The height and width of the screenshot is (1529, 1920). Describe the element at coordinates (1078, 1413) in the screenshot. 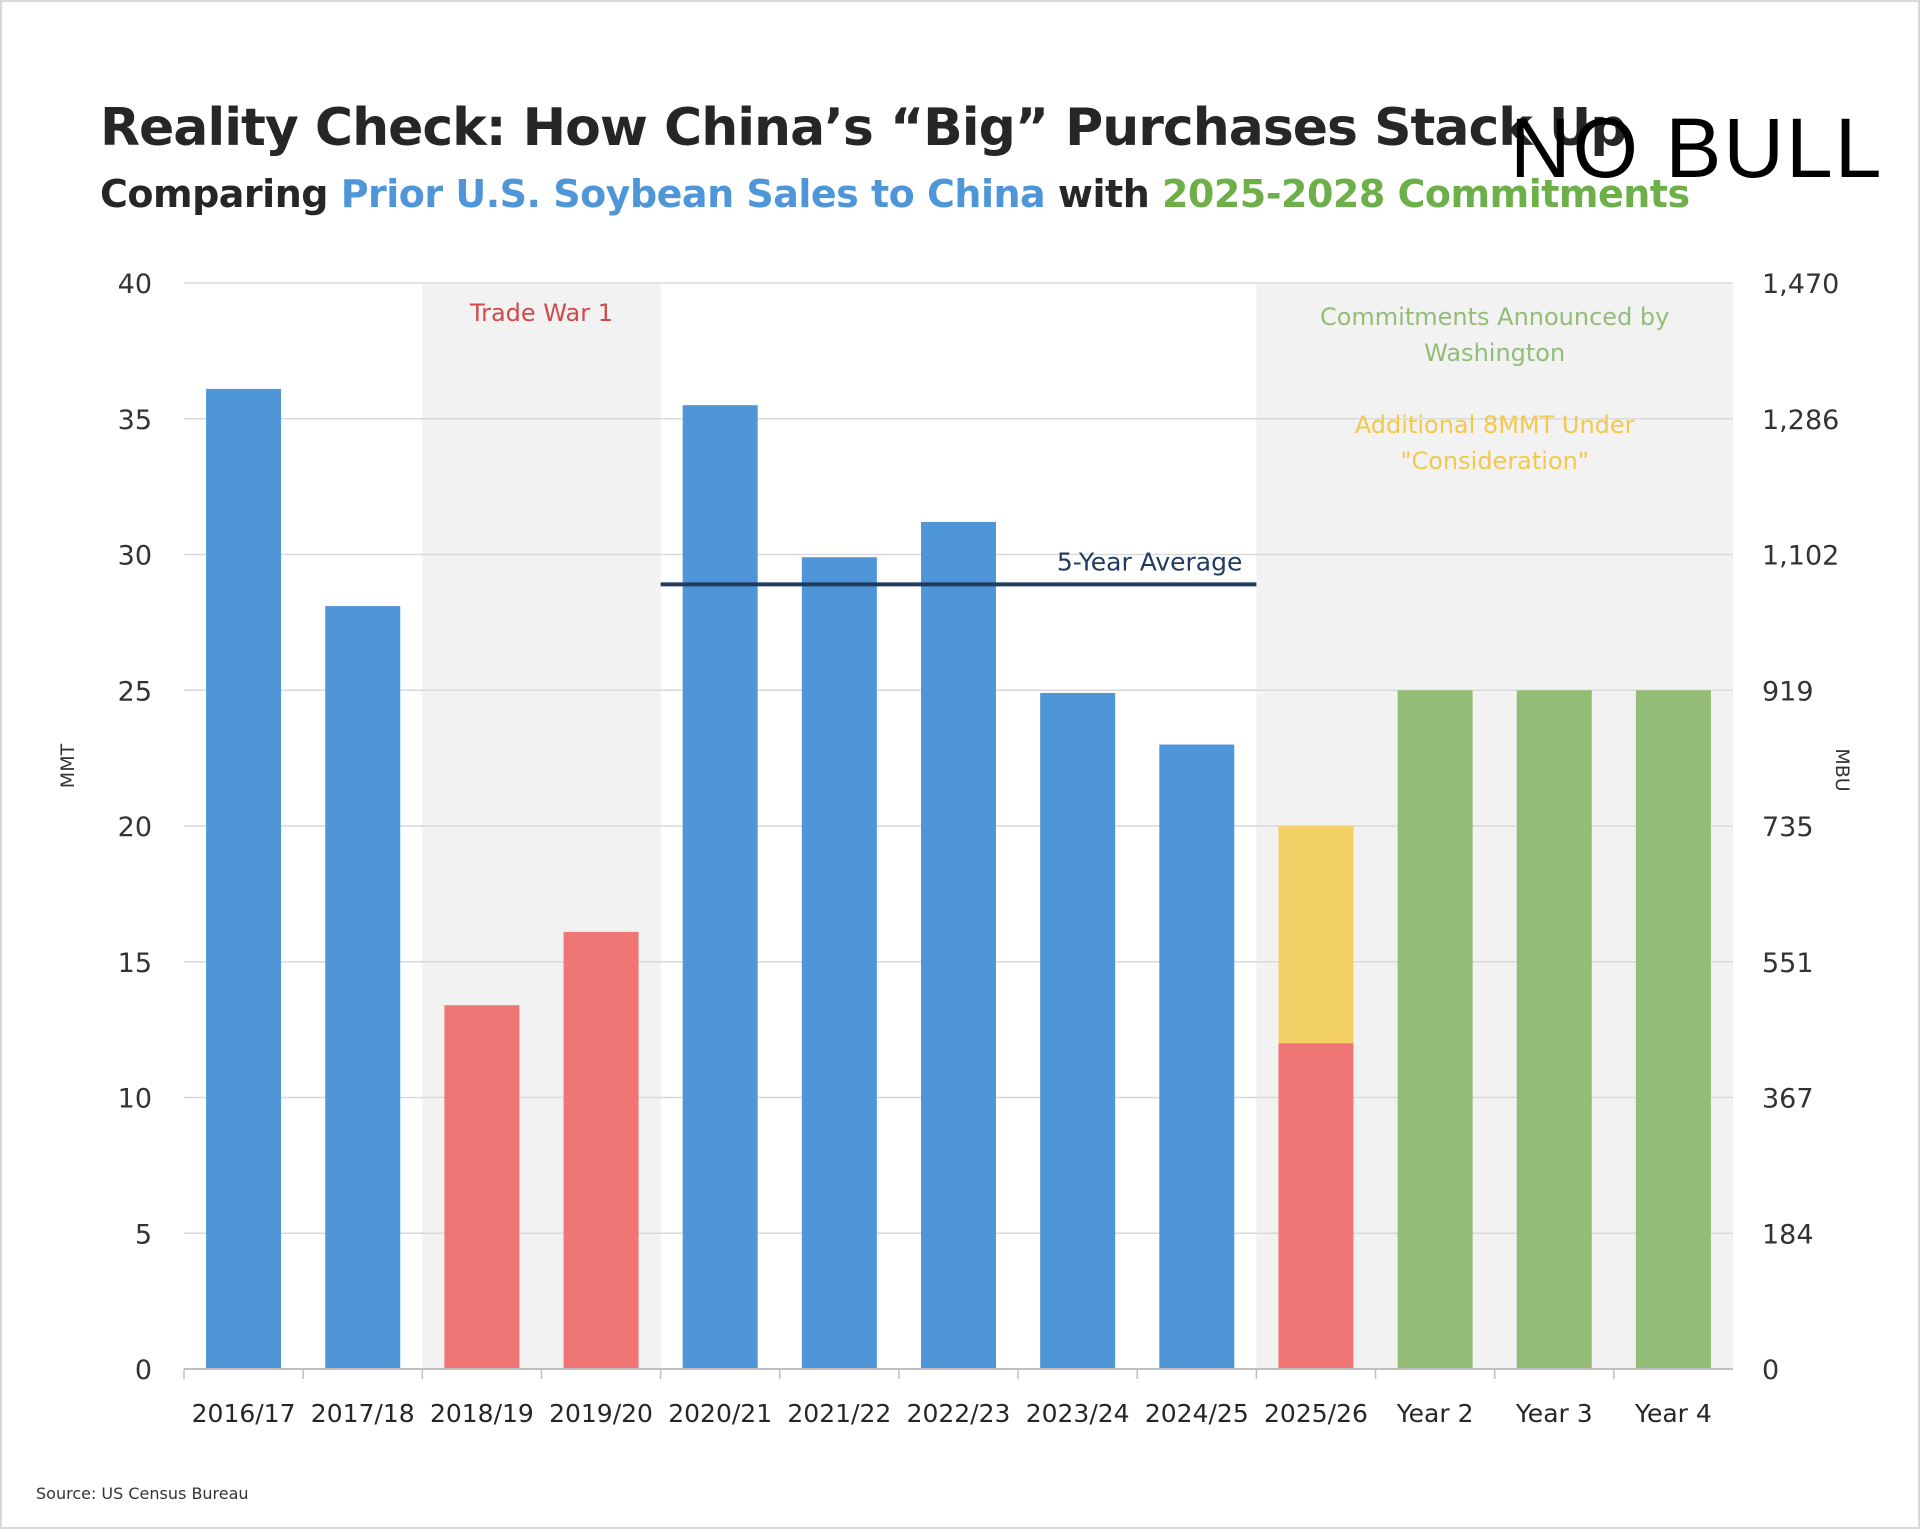

I see `x-tick-label: 2023/24` at that location.